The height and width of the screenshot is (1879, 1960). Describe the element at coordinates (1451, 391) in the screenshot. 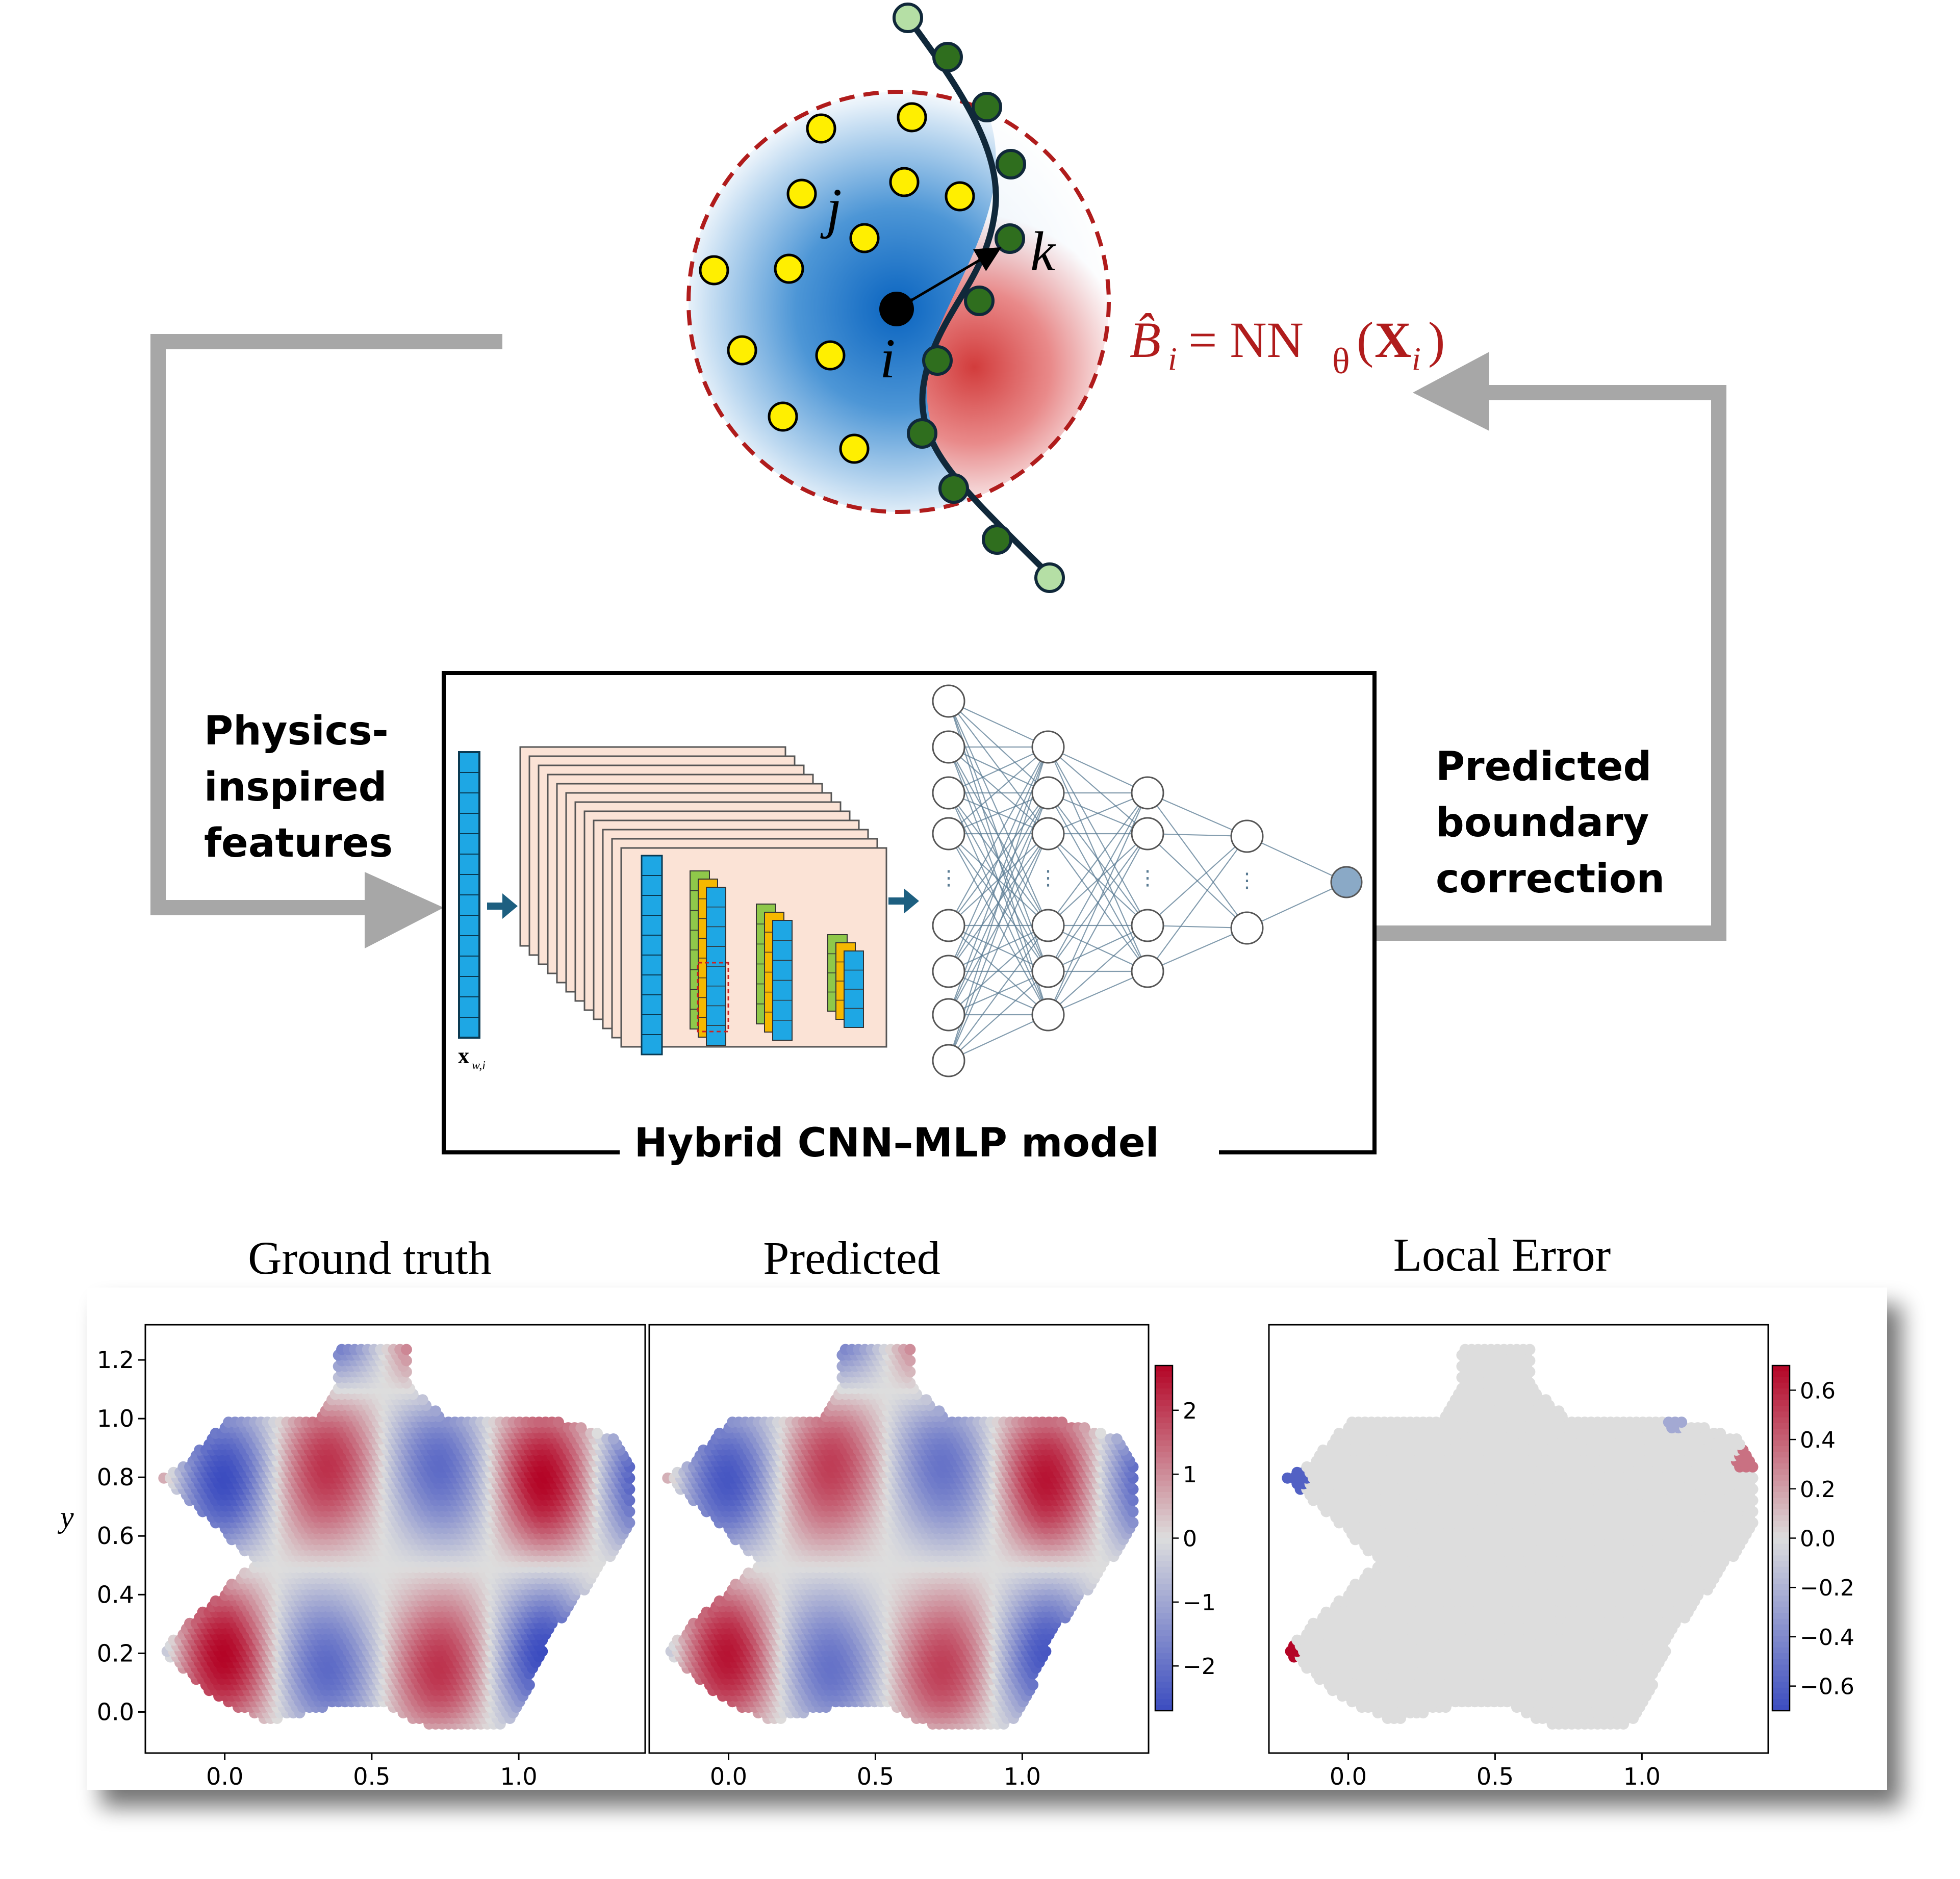

I see `right-loop-arrowhead` at that location.